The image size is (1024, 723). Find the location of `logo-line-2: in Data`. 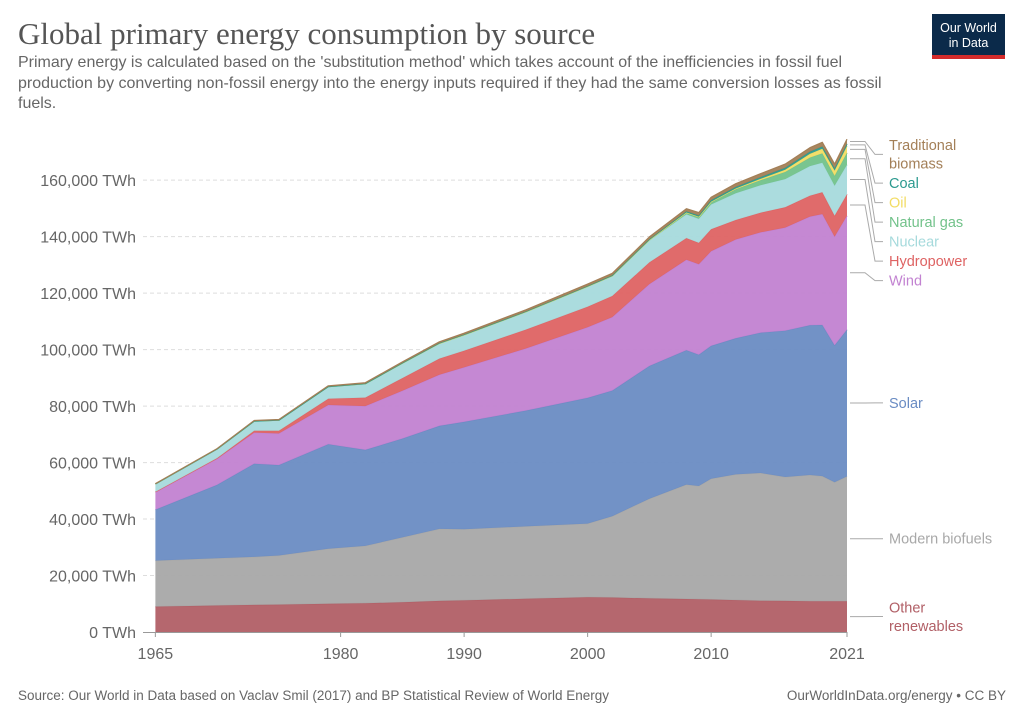

logo-line-2: in Data is located at coordinates (968, 43).